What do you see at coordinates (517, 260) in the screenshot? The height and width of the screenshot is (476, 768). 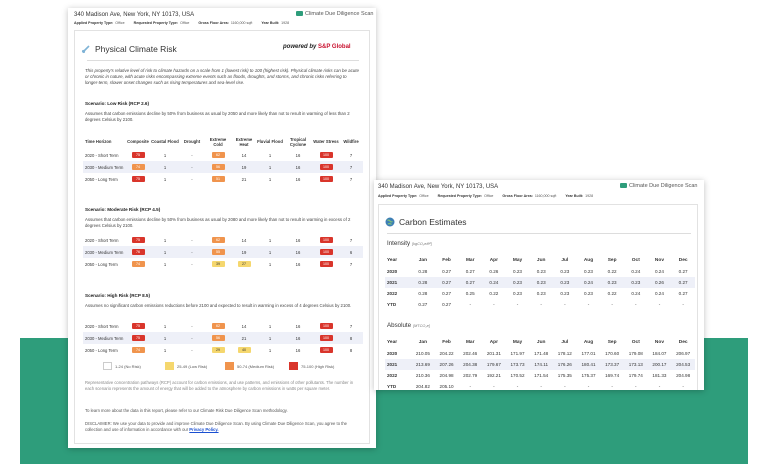 I see `month-header: May` at bounding box center [517, 260].